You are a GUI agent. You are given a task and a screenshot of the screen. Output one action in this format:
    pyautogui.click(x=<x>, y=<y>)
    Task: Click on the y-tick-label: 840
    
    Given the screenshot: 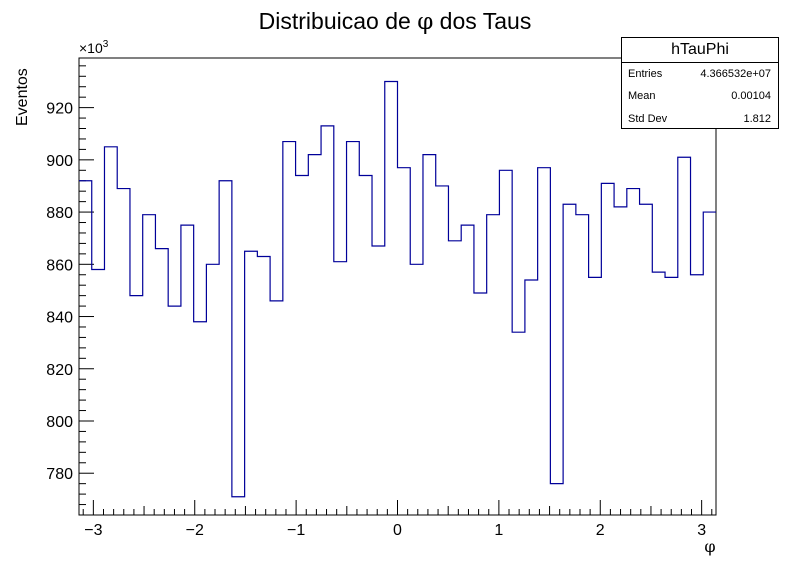 What is the action you would take?
    pyautogui.click(x=59, y=318)
    